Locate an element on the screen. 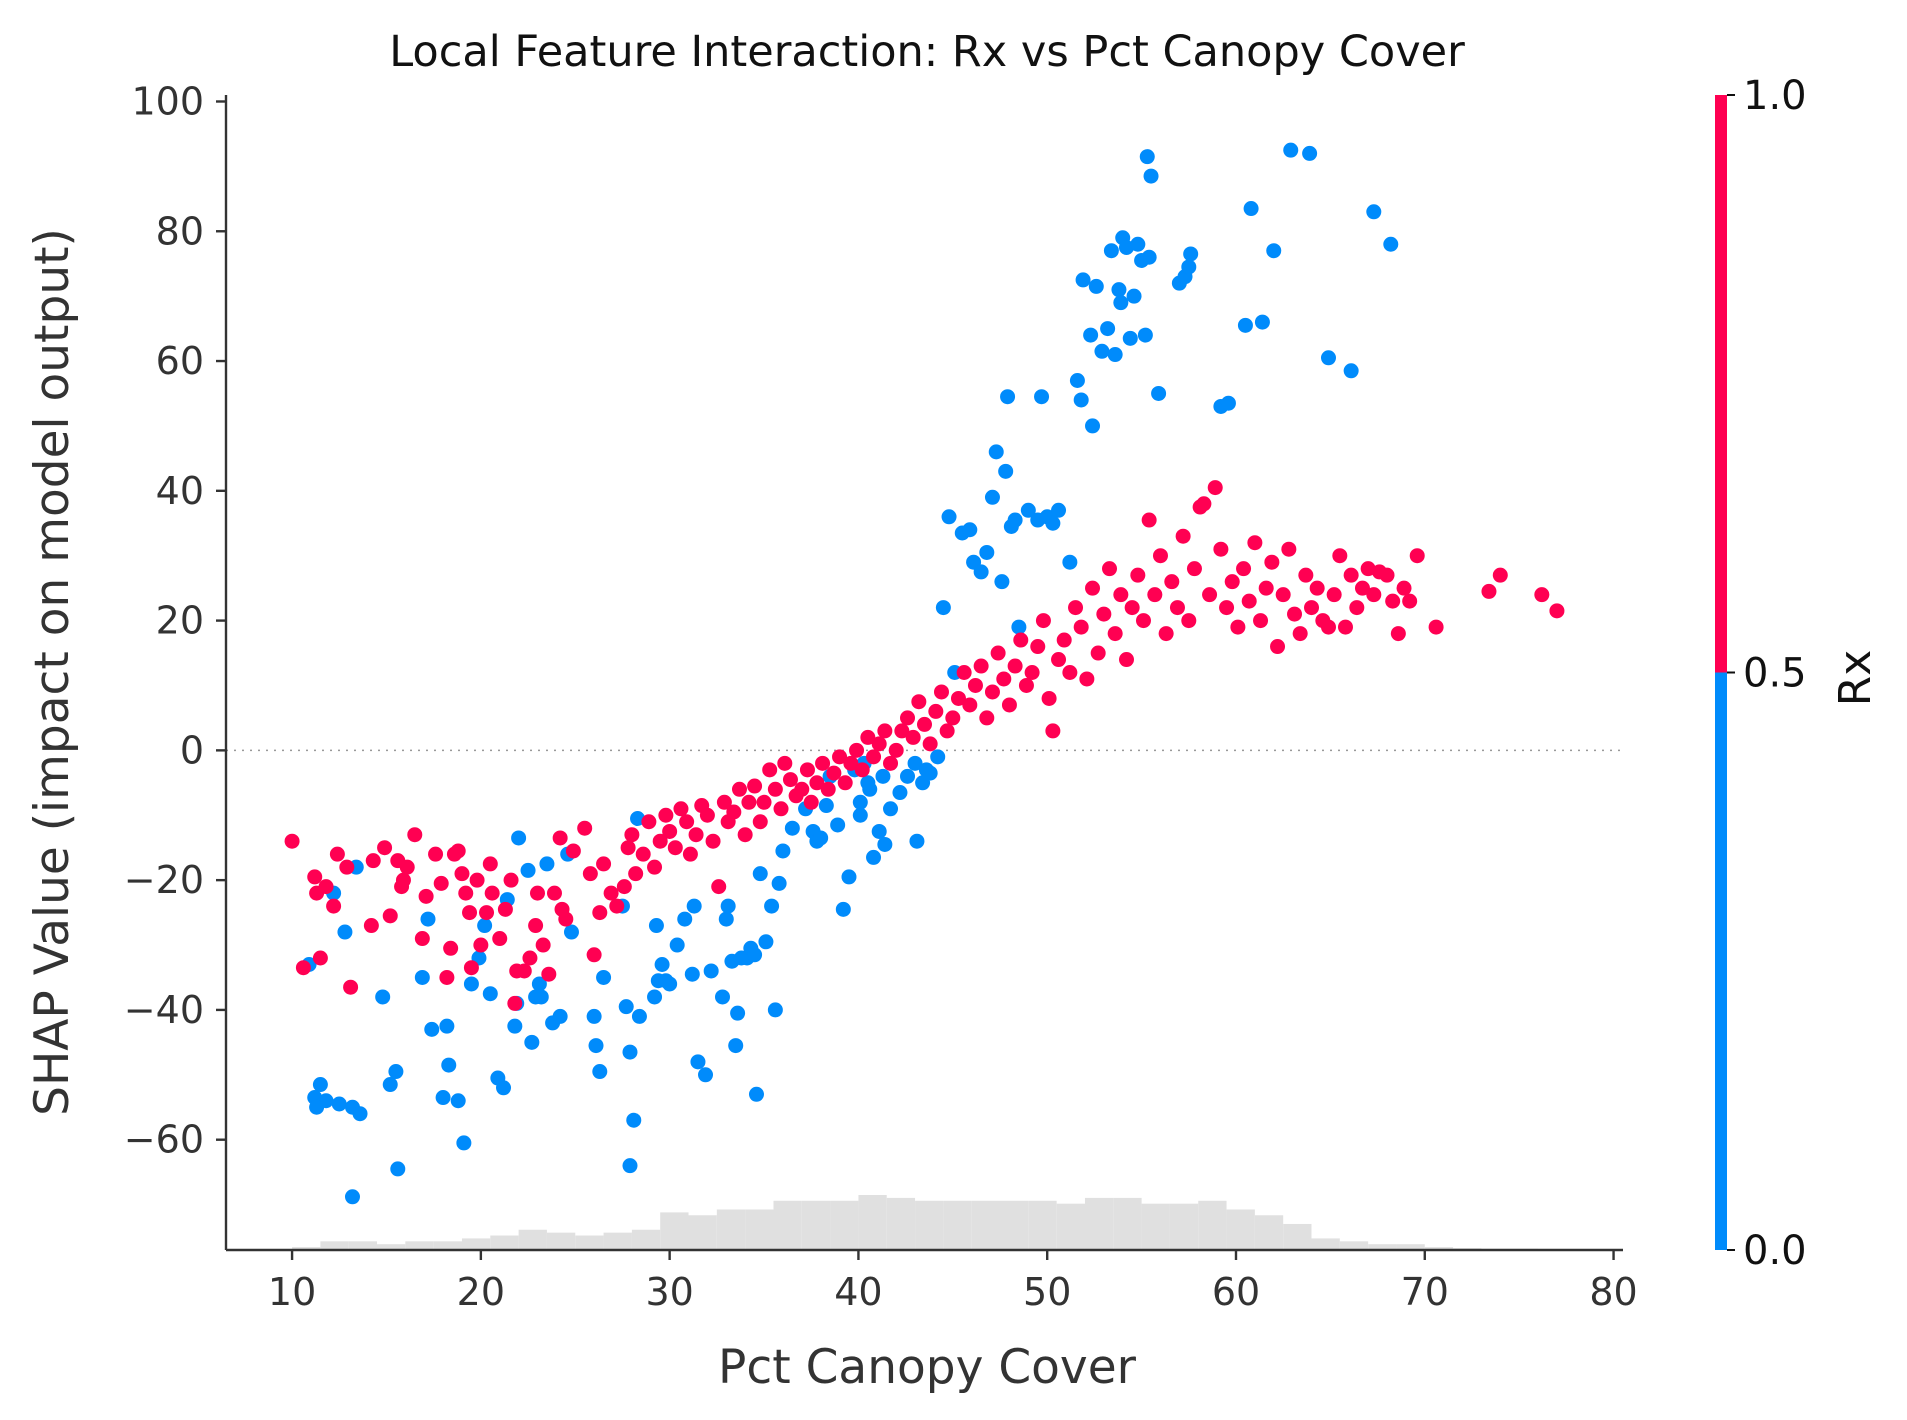 This screenshot has width=1907, height=1420. colorbar-tick-label: 1.0 is located at coordinates (1775, 96).